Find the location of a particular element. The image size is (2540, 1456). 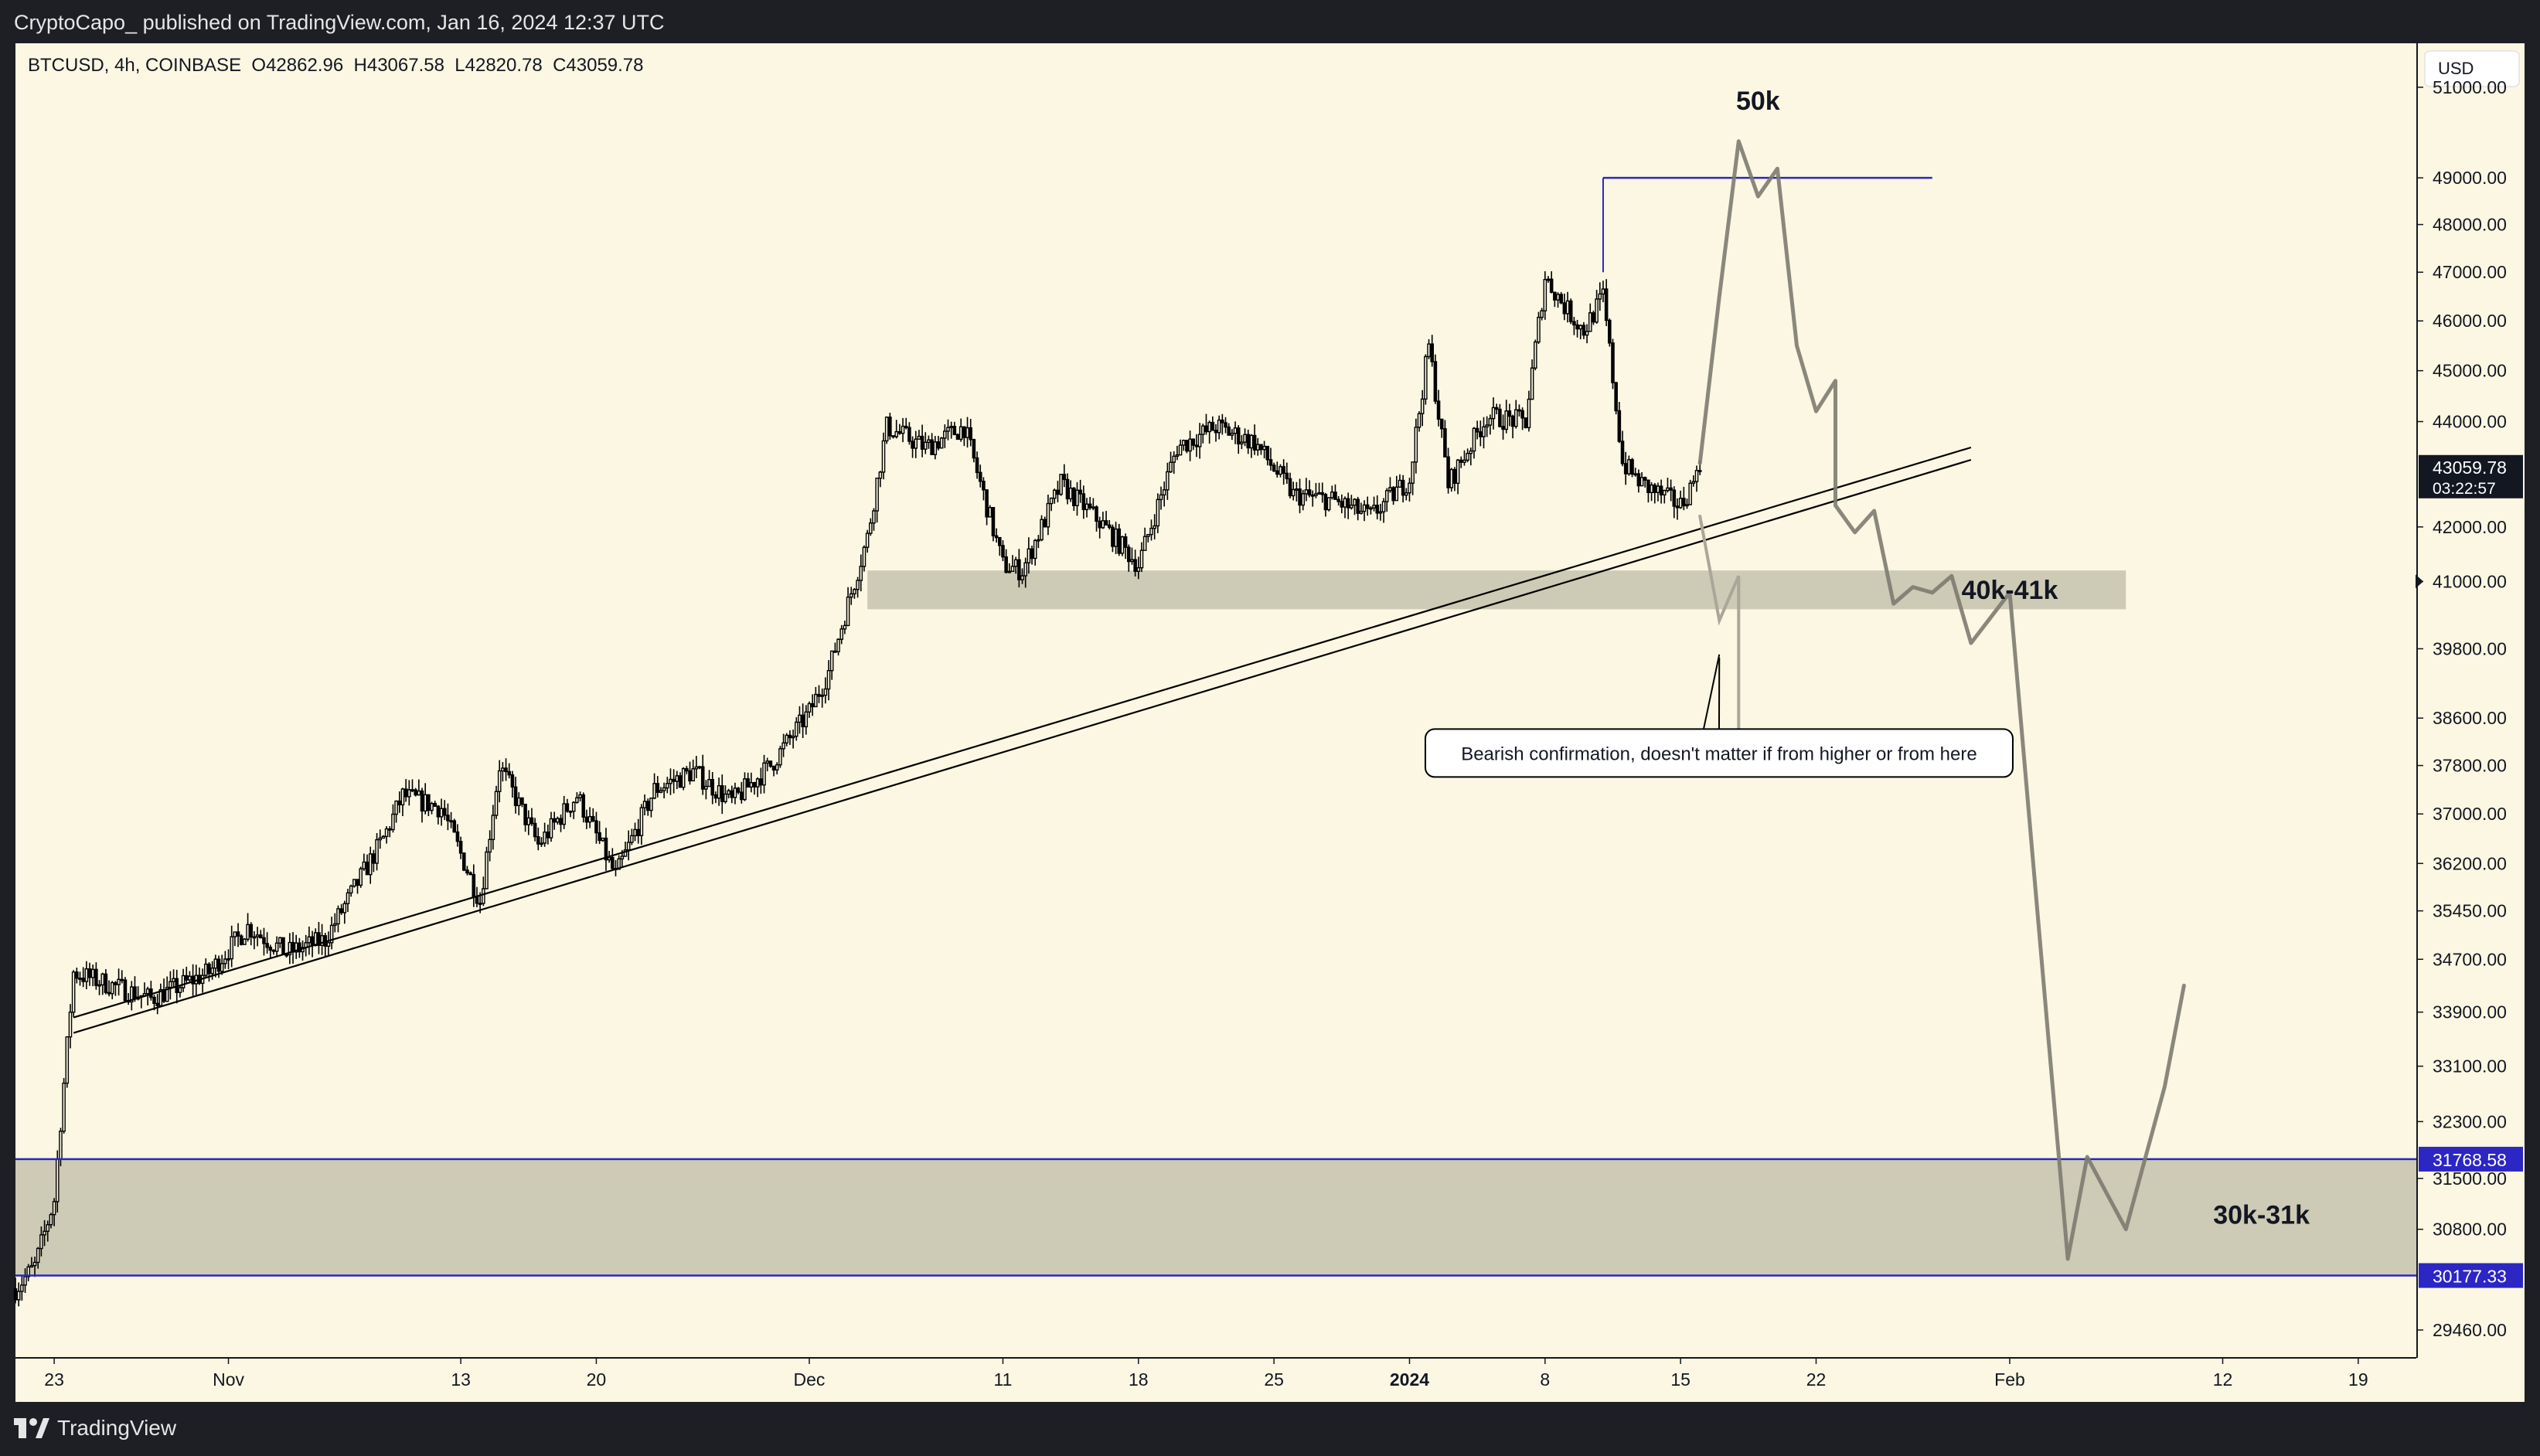

currency-button is located at coordinates (2472, 69).